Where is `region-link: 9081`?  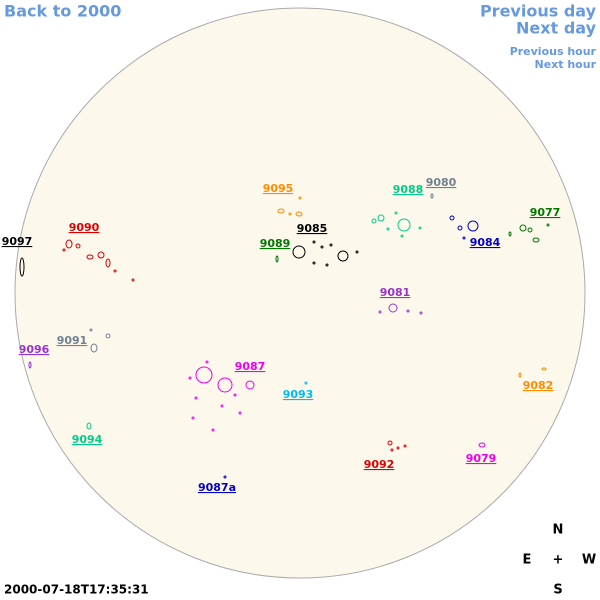
region-link: 9081 is located at coordinates (395, 292).